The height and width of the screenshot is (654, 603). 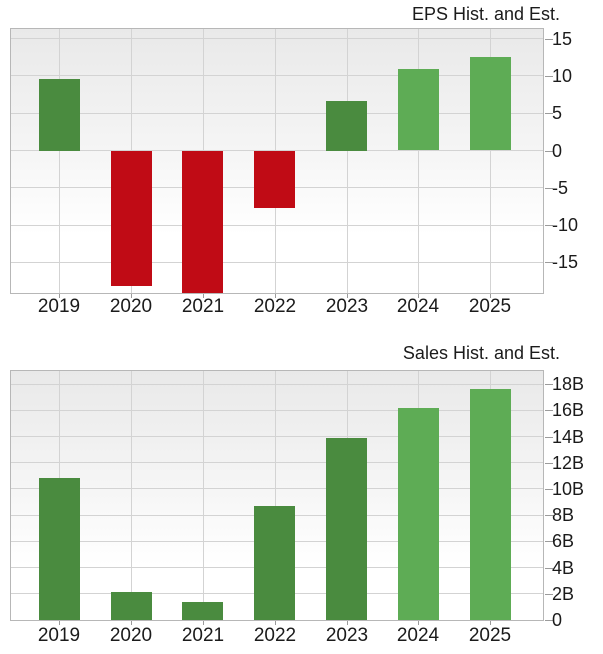 What do you see at coordinates (485, 14) in the screenshot?
I see `eps-chart-title: EPS Hist. and Est.` at bounding box center [485, 14].